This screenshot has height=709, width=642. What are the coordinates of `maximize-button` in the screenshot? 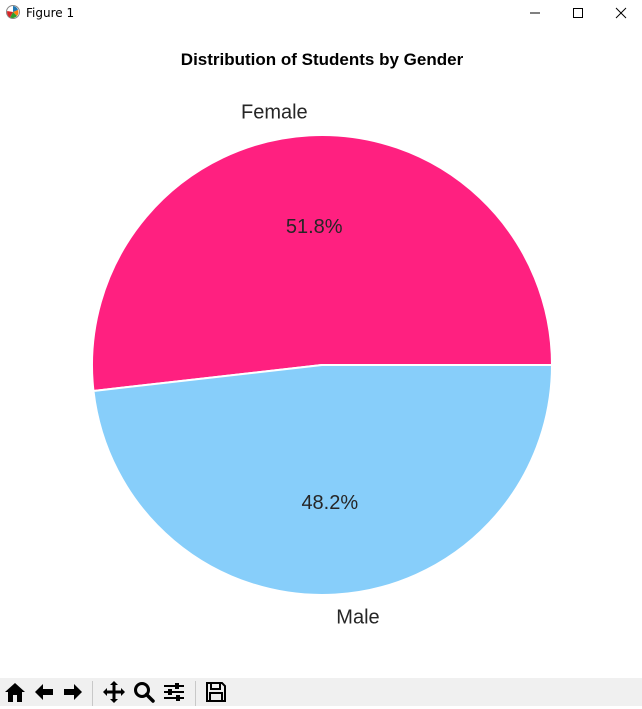 It's located at (578, 13).